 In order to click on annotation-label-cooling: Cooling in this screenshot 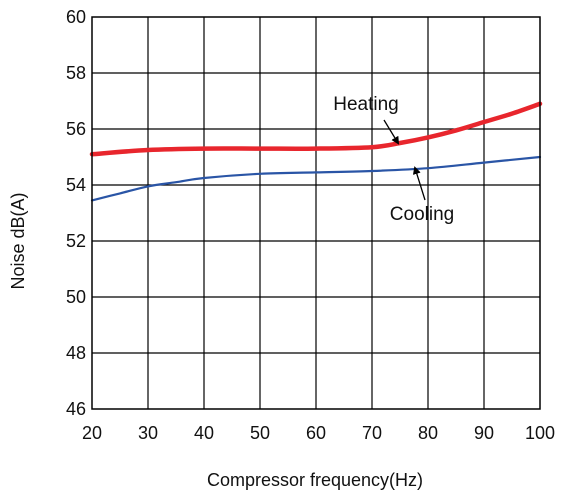, I will do `click(422, 214)`.